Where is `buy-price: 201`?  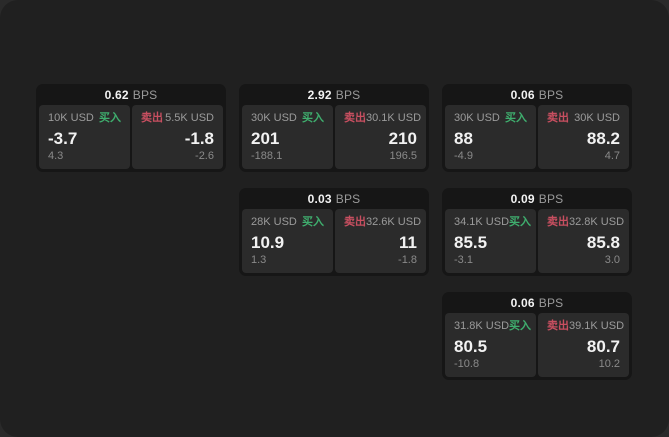
buy-price: 201 is located at coordinates (265, 138).